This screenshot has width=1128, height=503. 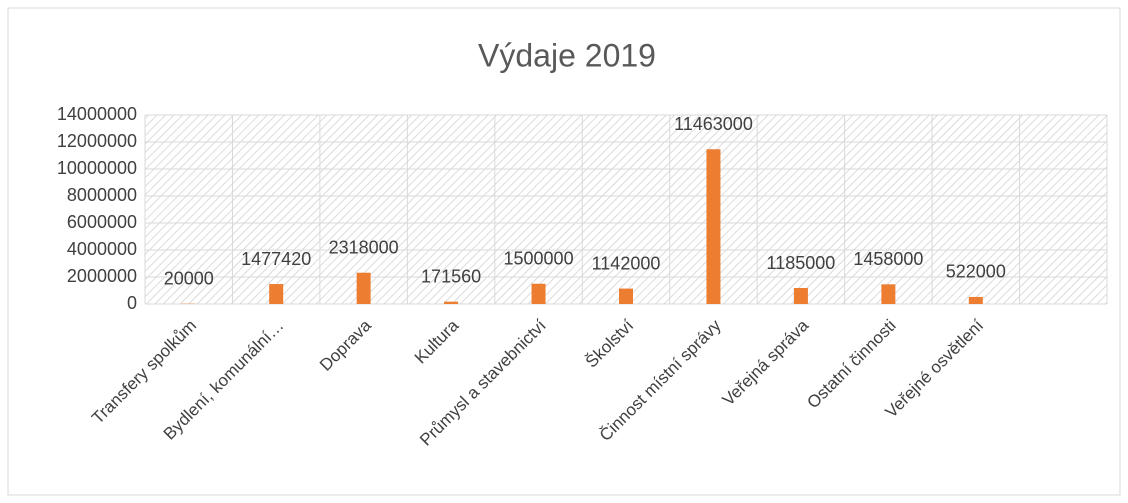 I want to click on data-label: 1142000, so click(x=626, y=263).